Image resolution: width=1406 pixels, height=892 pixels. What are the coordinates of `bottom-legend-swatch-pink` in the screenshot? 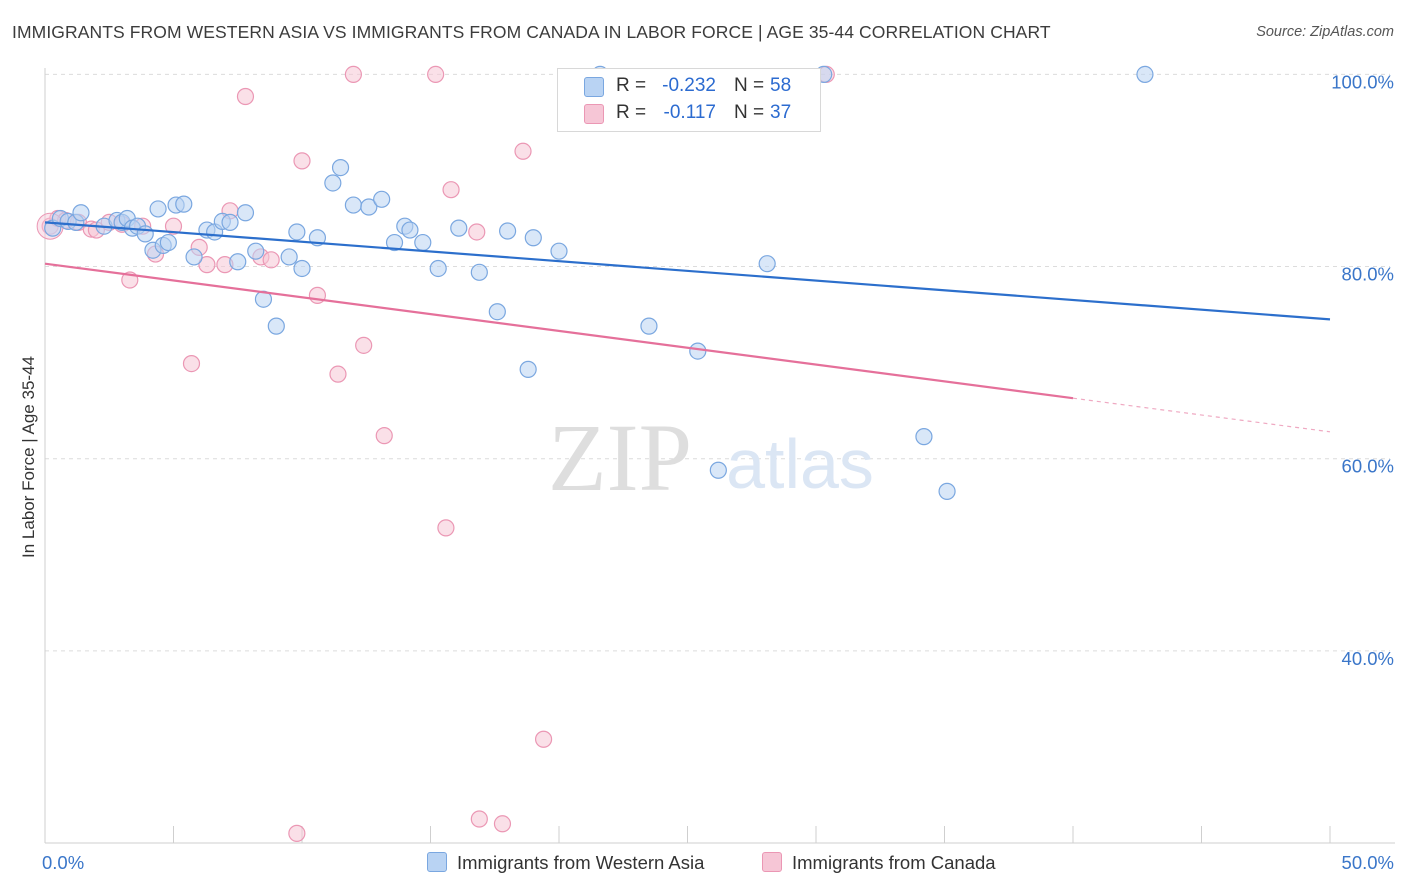 It's located at (772, 862).